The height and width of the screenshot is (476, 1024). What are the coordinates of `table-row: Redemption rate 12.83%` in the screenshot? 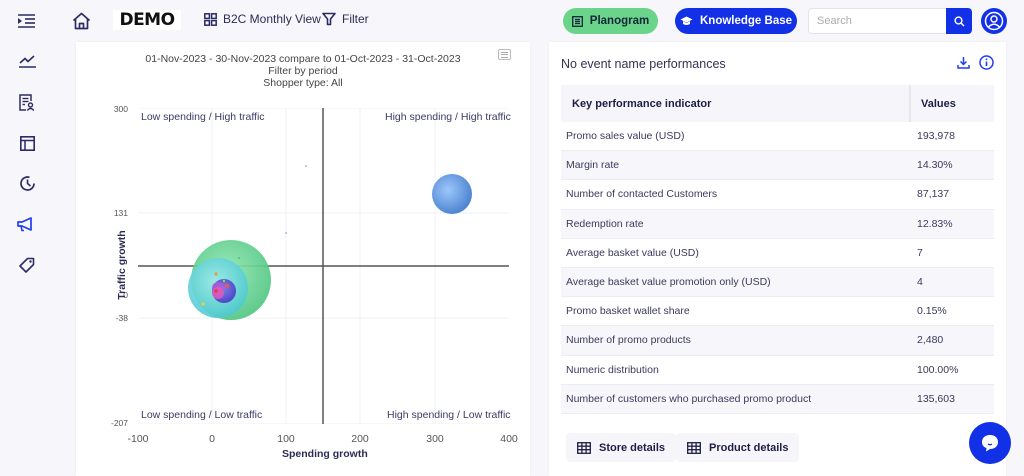 It's located at (777, 224).